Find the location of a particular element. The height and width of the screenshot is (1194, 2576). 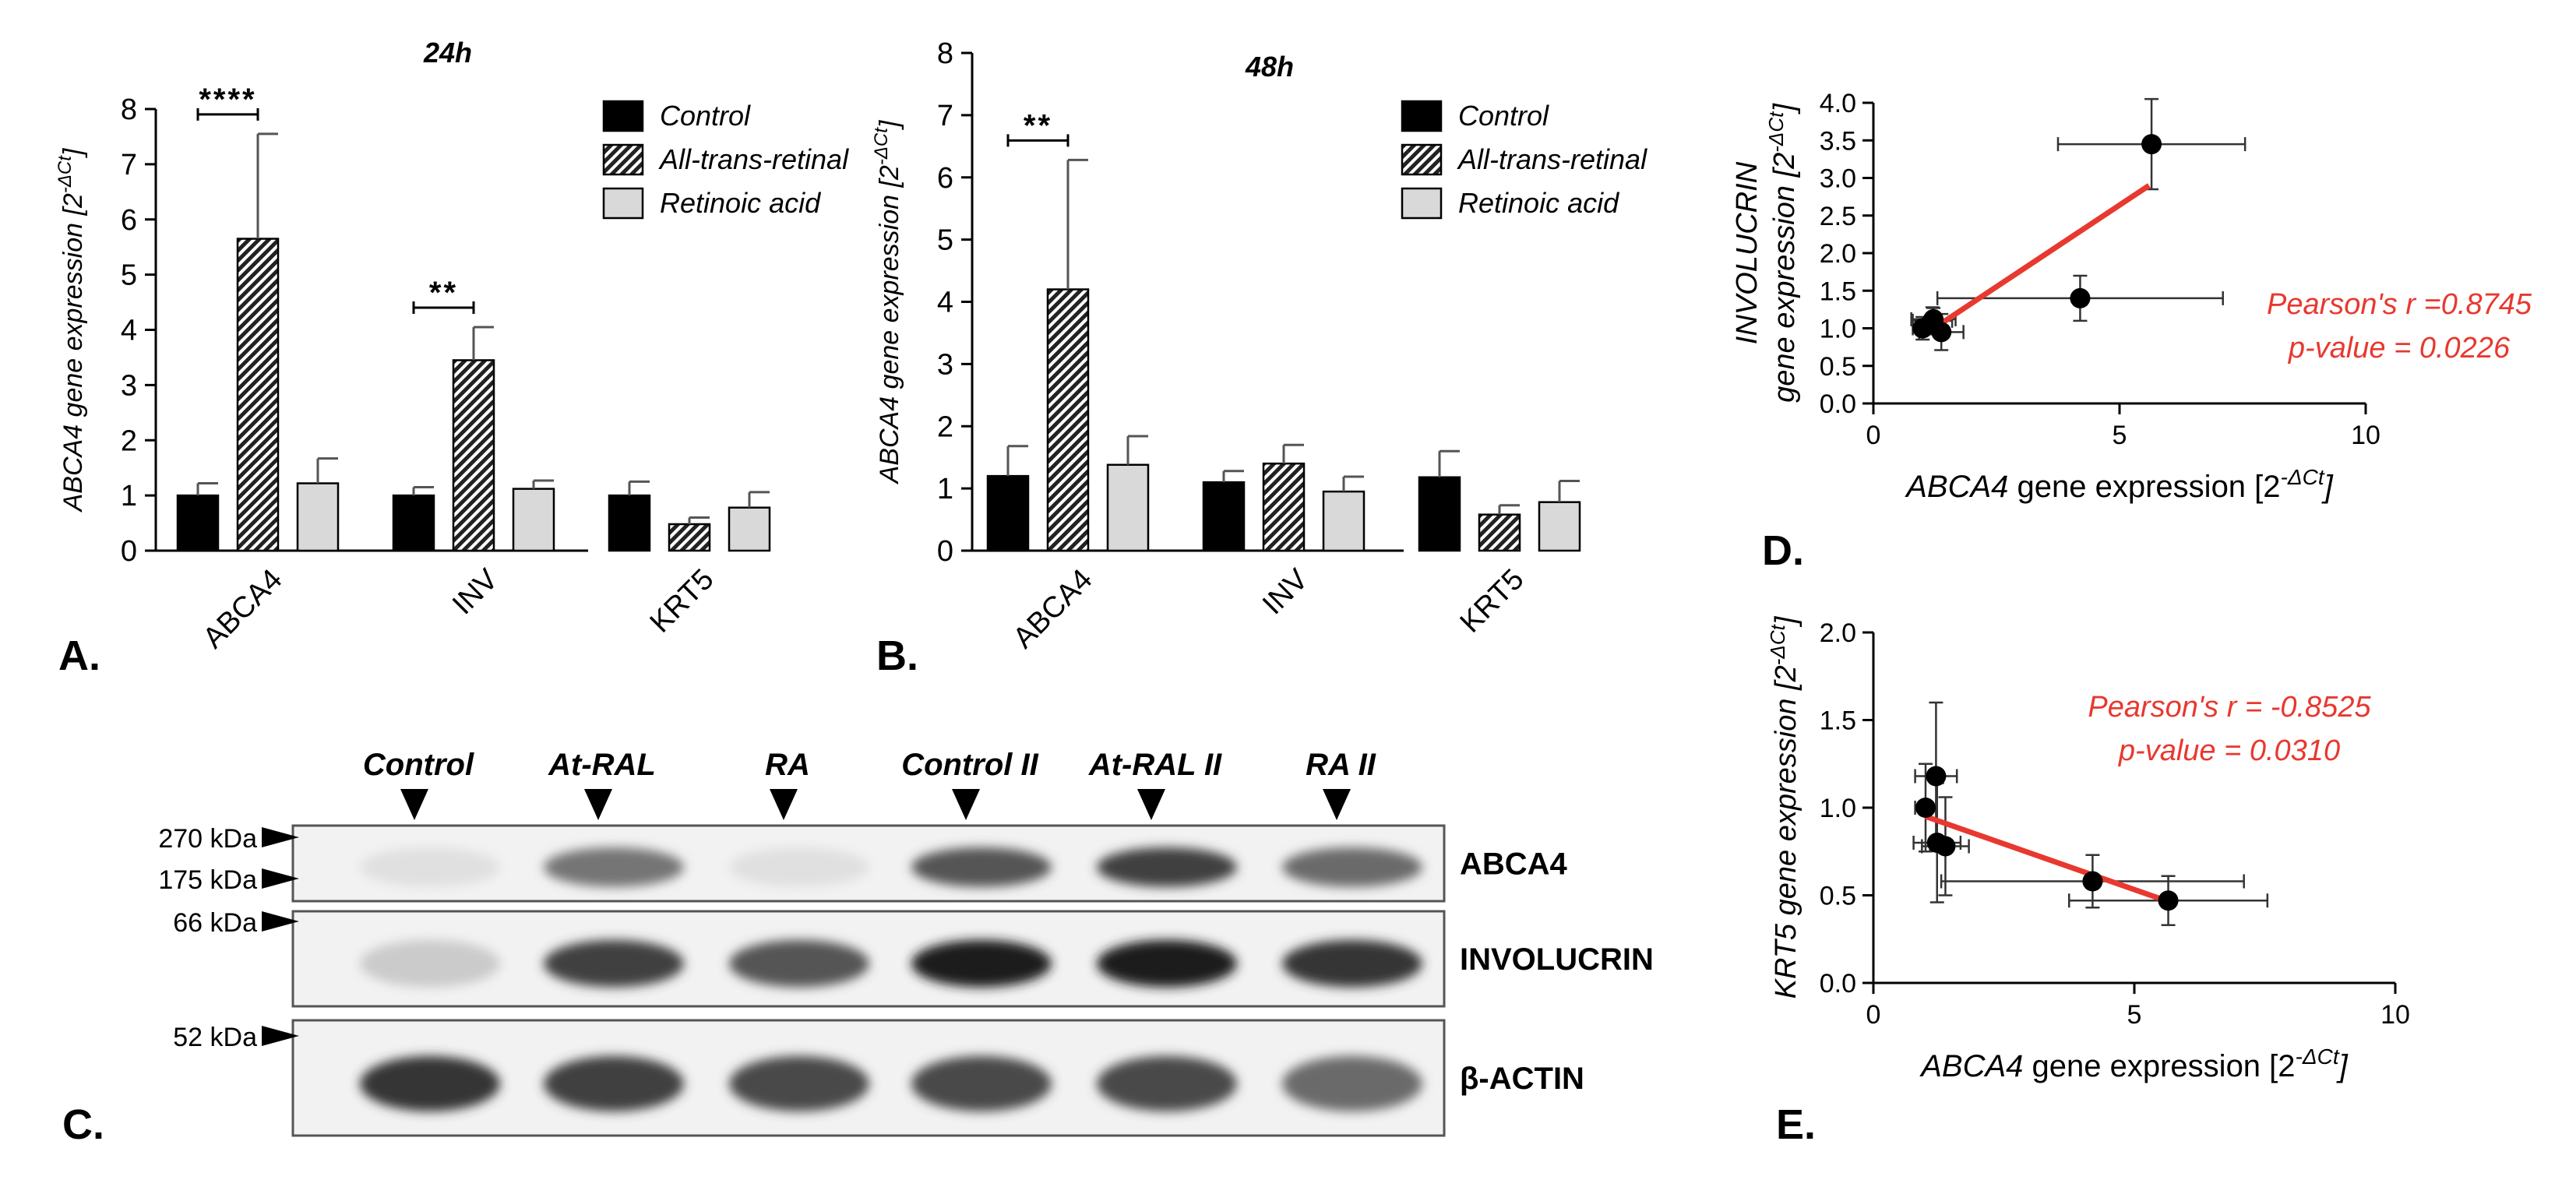

panel-label-a: A. is located at coordinates (79, 655).